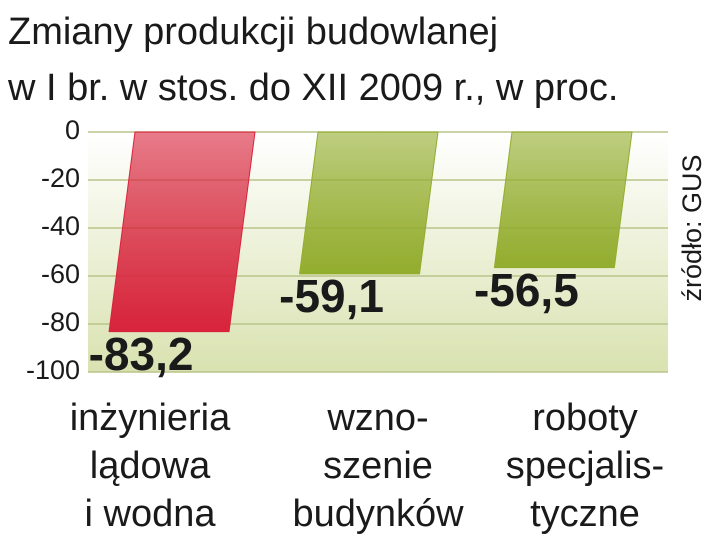 This screenshot has height=560, width=720. I want to click on source: źródło: GUS, so click(692, 227).